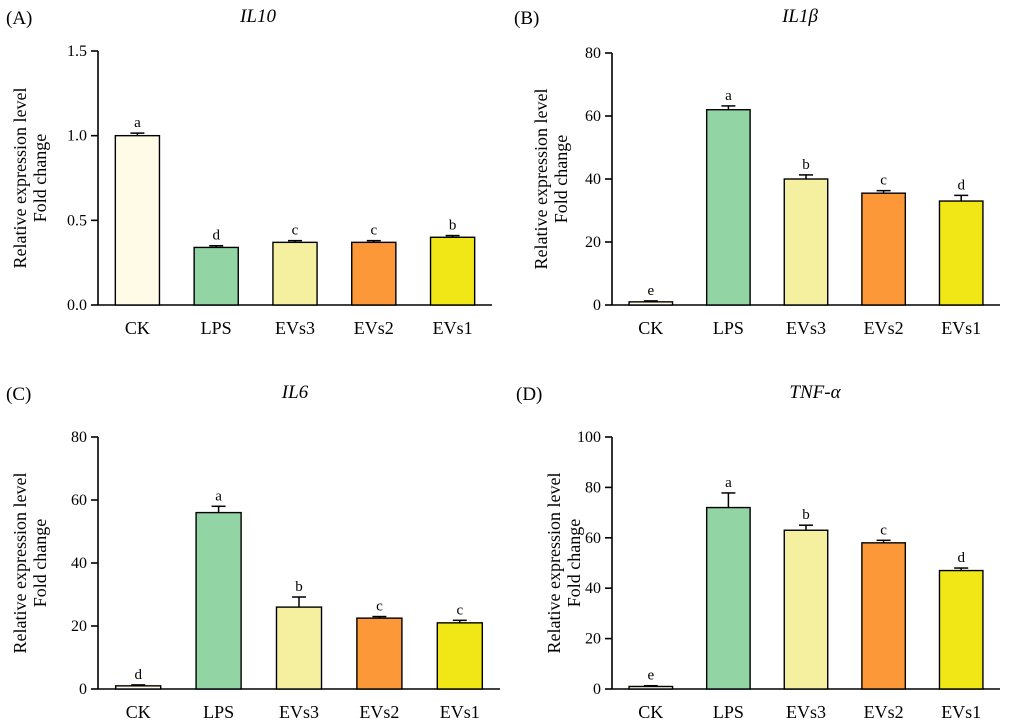 This screenshot has width=1017, height=725. Describe the element at coordinates (651, 303) in the screenshot. I see `panel-b-bar-ck` at that location.